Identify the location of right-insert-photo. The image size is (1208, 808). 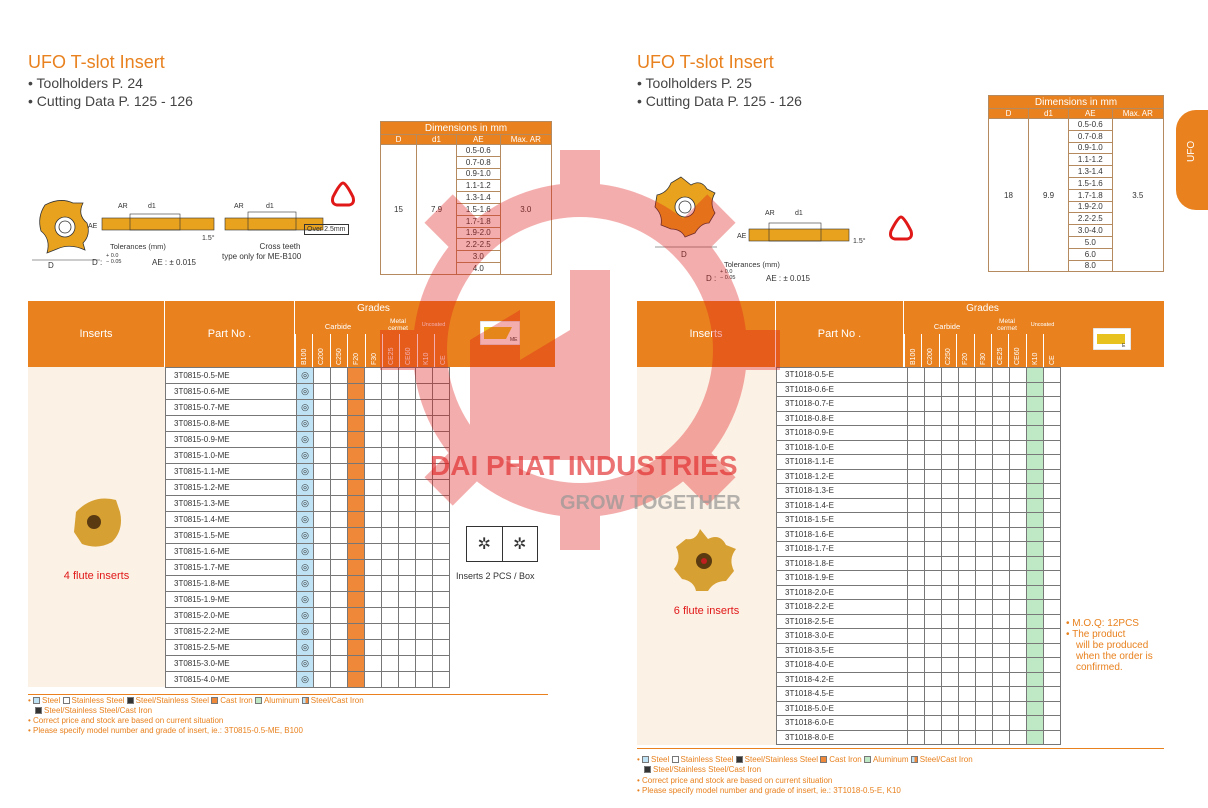
(705, 560).